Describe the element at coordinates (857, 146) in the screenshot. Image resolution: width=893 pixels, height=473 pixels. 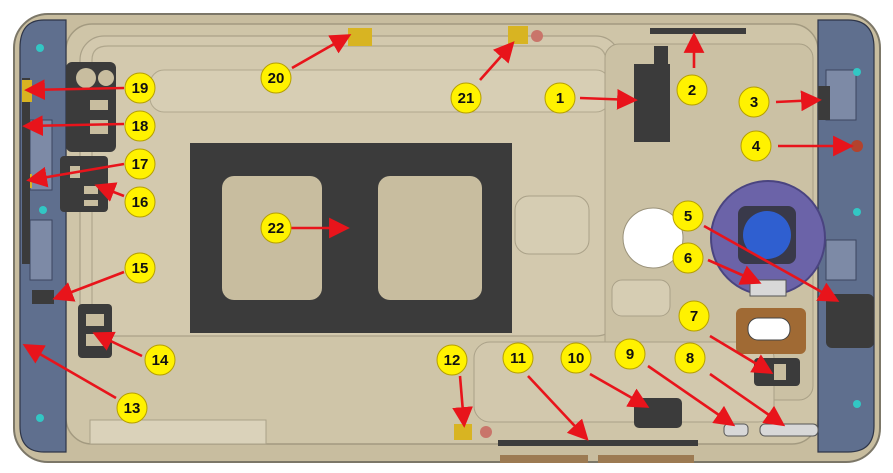
I see `part-4-dot` at that location.